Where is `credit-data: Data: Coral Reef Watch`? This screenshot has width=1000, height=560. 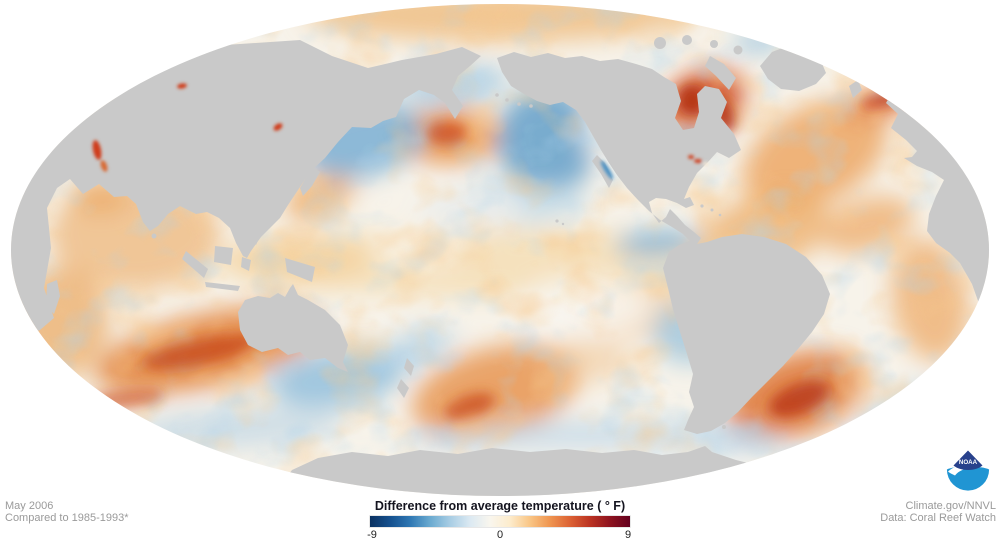 credit-data: Data: Coral Reef Watch is located at coordinates (938, 518).